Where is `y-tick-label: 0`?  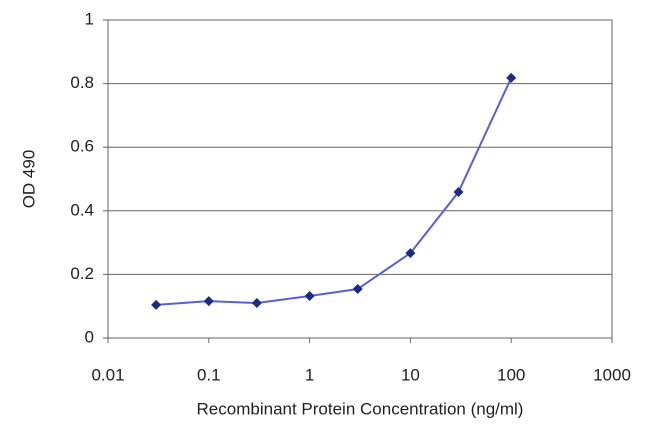
y-tick-label: 0 is located at coordinates (89, 336).